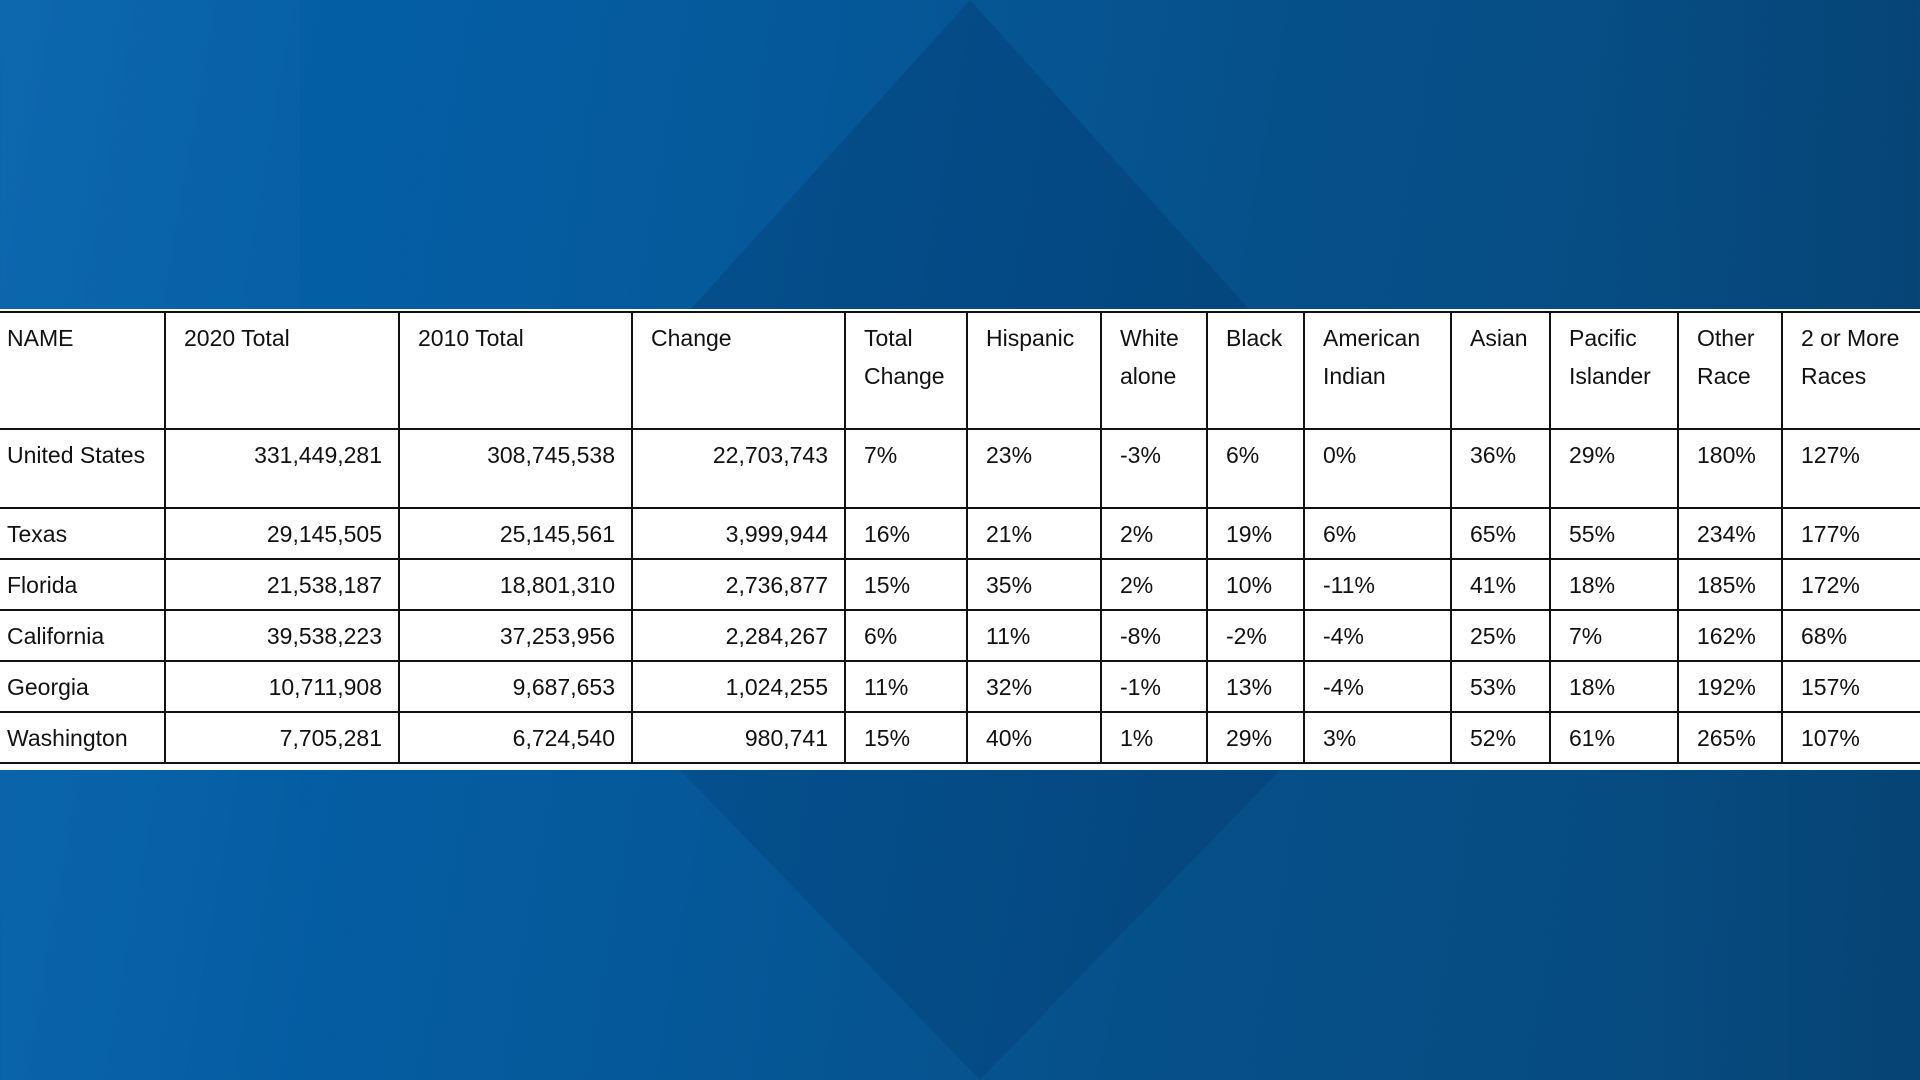 This screenshot has height=1080, width=1920. Describe the element at coordinates (282, 468) in the screenshot. I see `cell-2020-total: 331,449,281` at that location.